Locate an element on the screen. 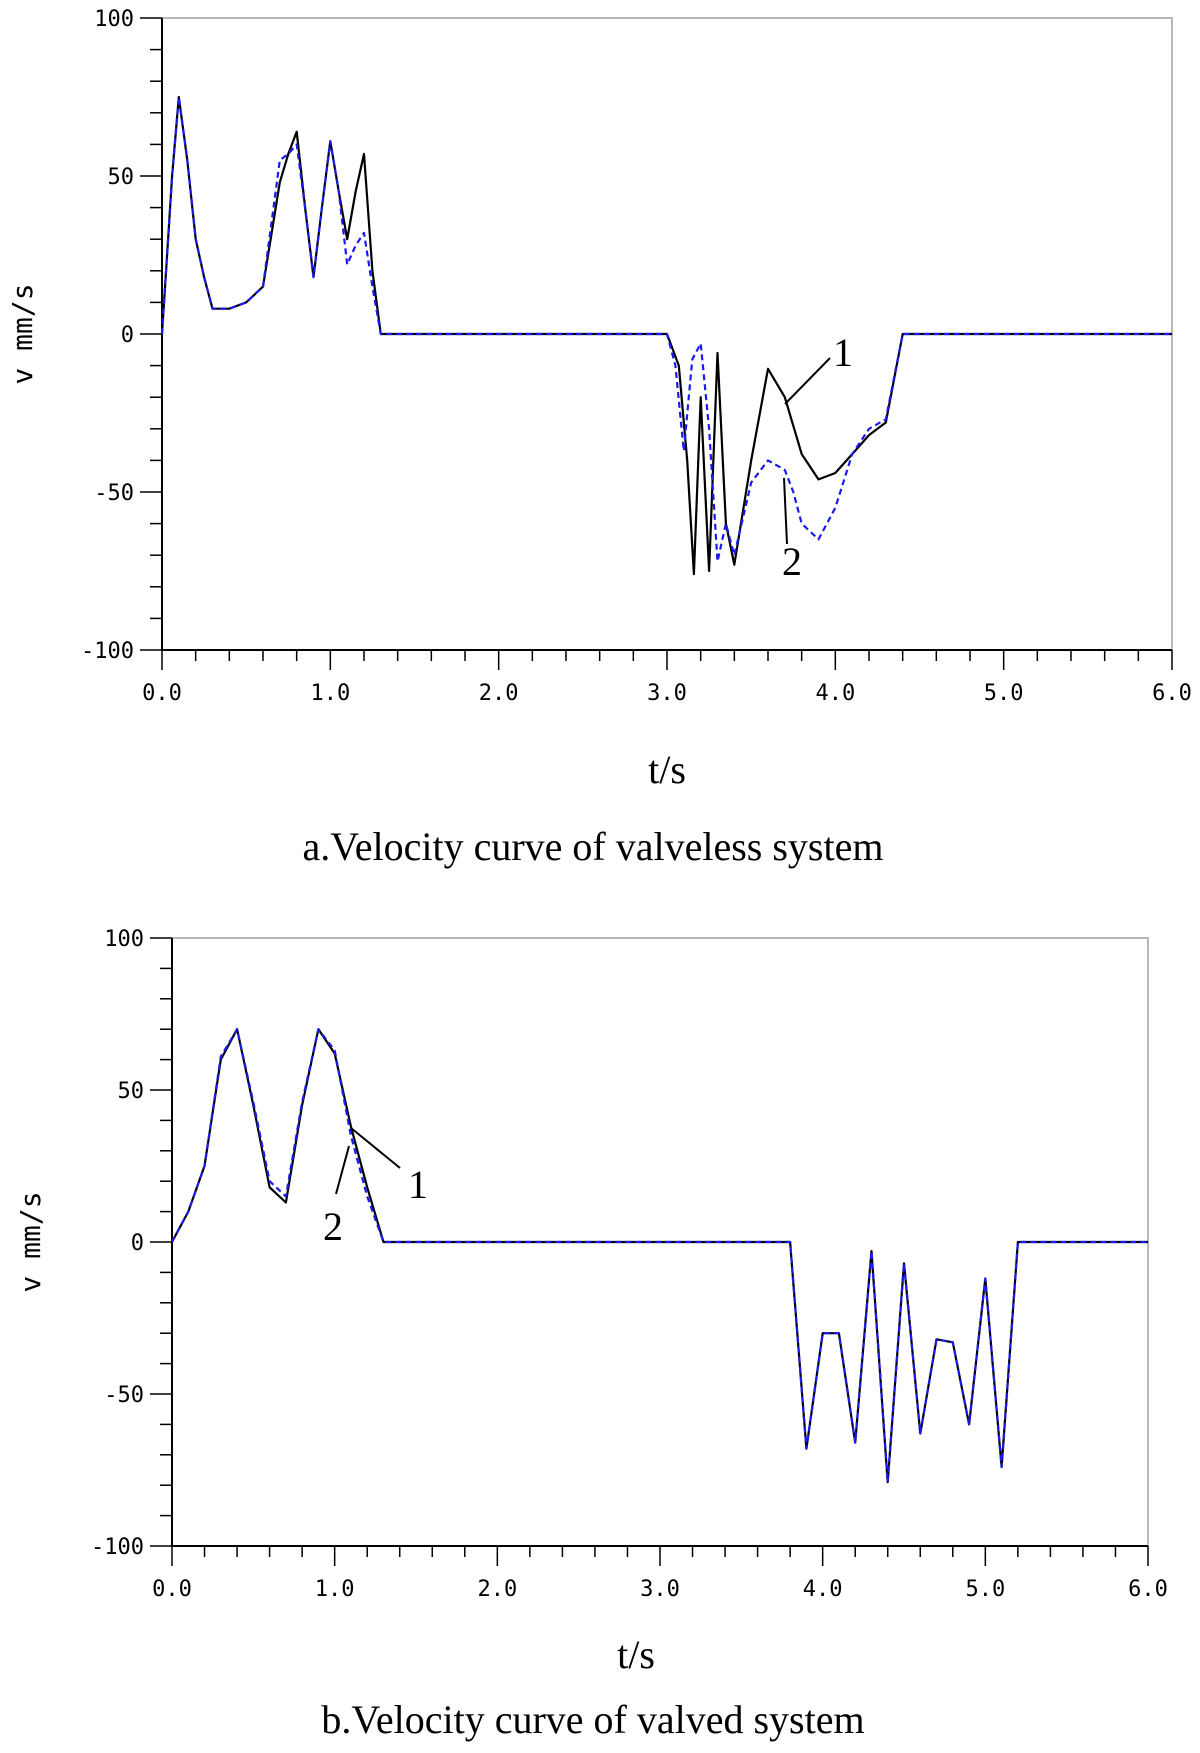 This screenshot has width=1200, height=1753. chart-caption: b.Velocity curve of valved system is located at coordinates (592, 1719).